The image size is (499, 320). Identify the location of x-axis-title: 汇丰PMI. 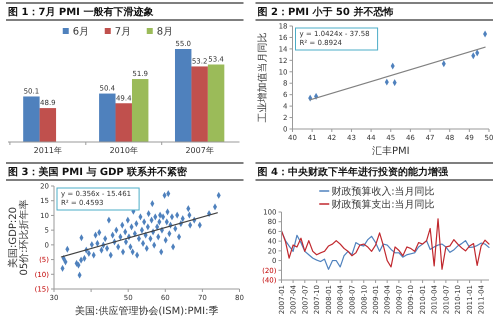
(391, 151).